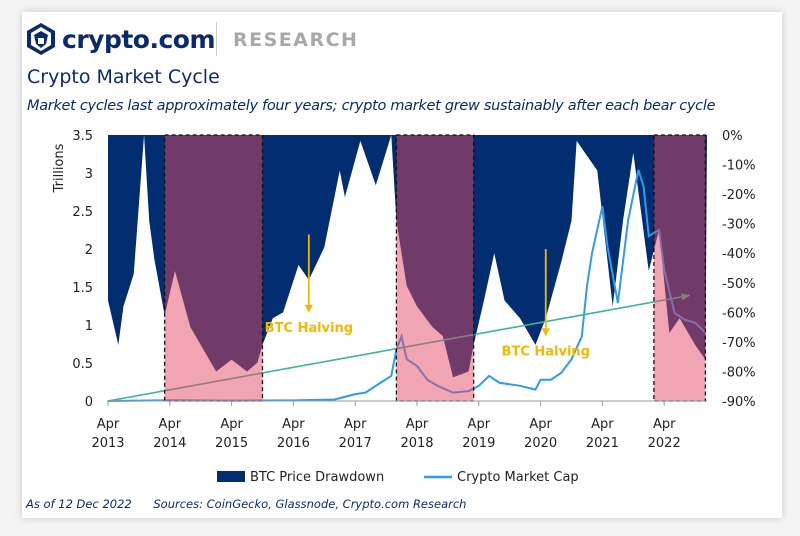  I want to click on x-tick-label: 2019, so click(478, 443).